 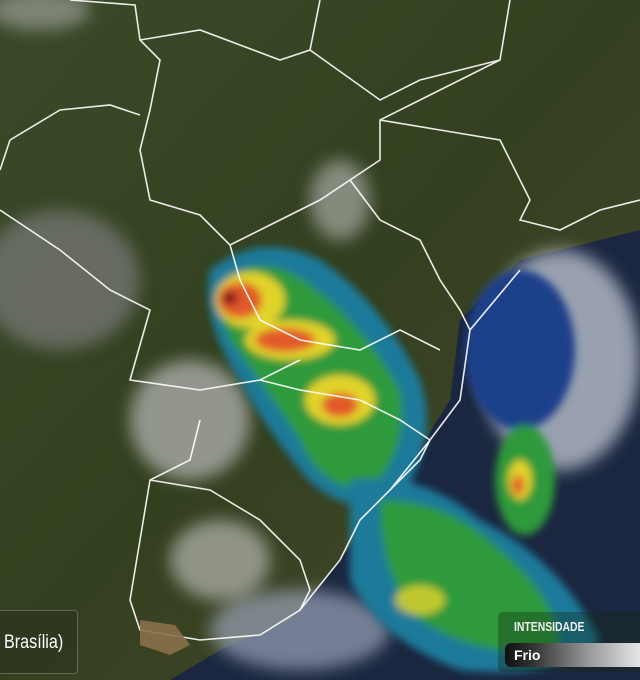 I want to click on legend-color-bar, so click(x=572, y=655).